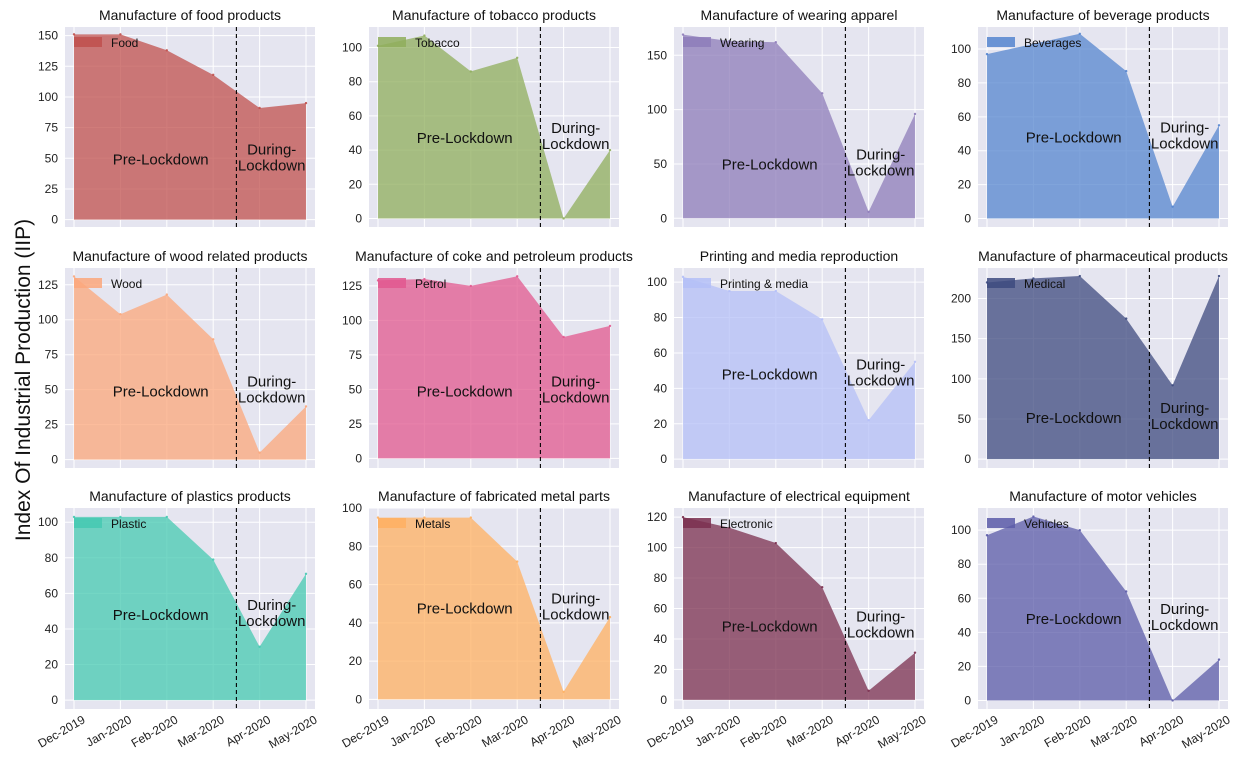 This screenshot has height=758, width=1255. I want to click on y-tick-label: 25, so click(52, 189).